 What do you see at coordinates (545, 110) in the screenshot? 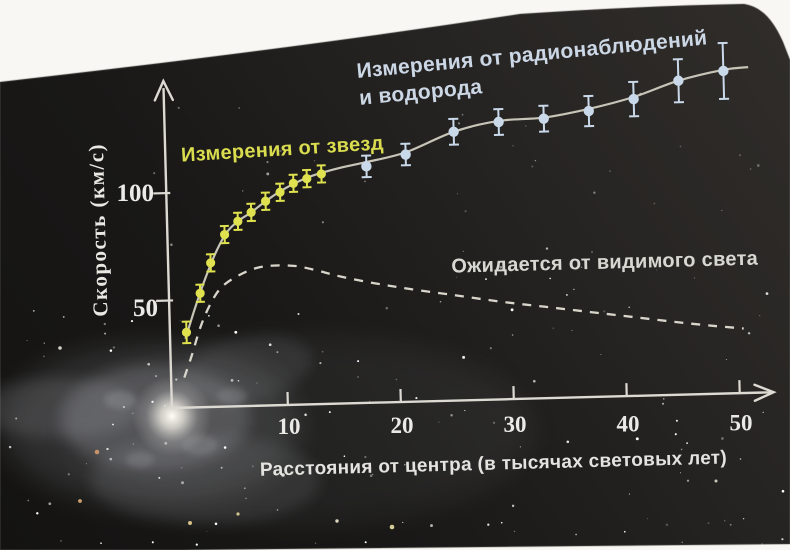
I see `radio-series-points` at bounding box center [545, 110].